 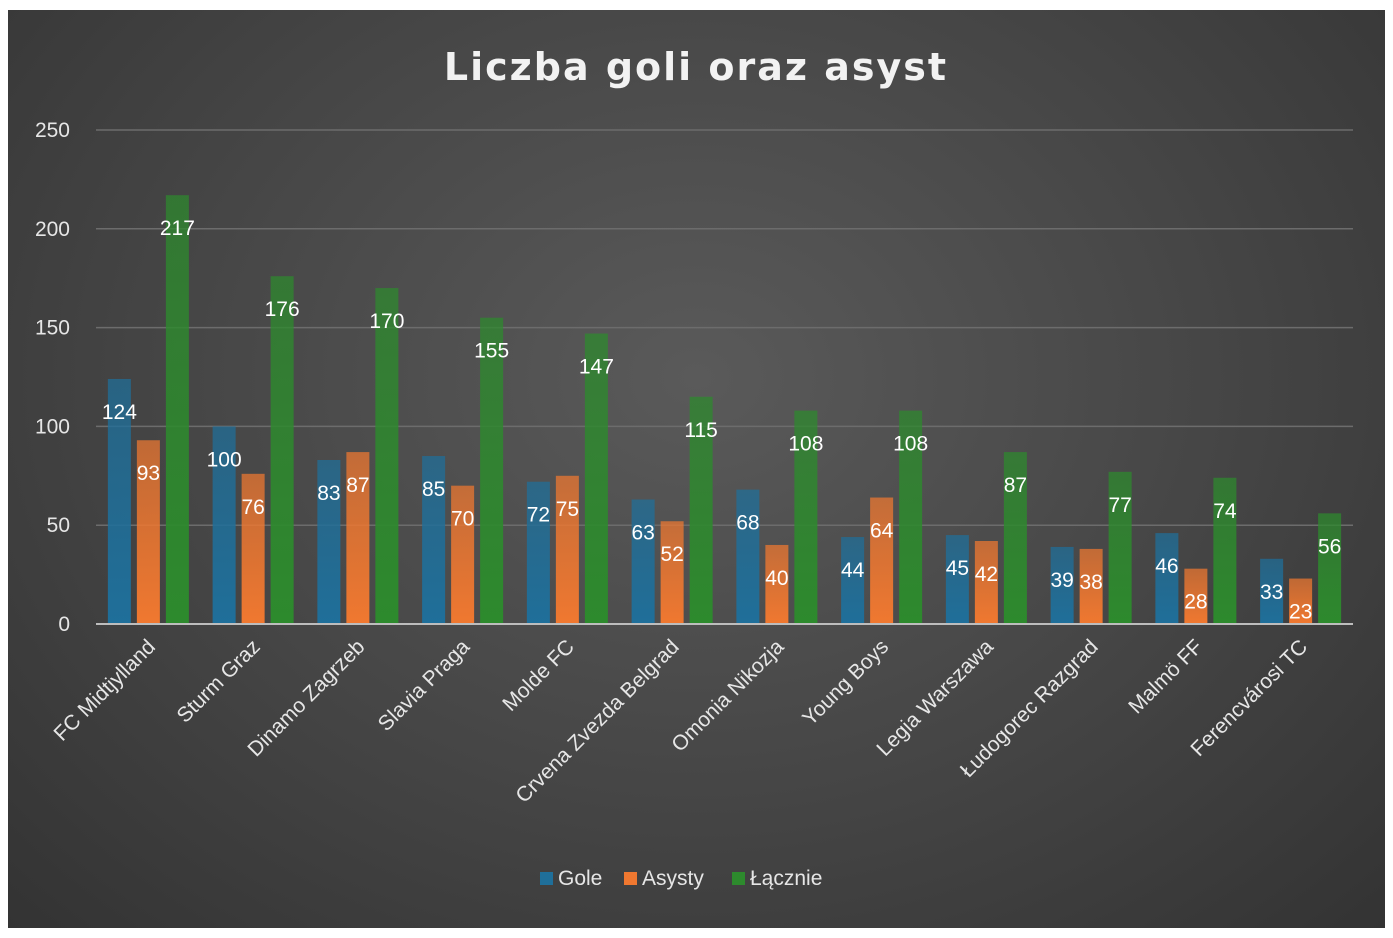 I want to click on x-tick-label: FC Midtjylland, so click(x=105, y=690).